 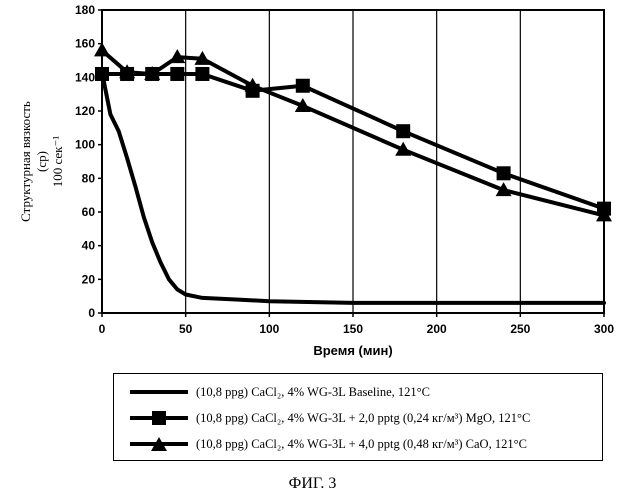 What do you see at coordinates (102, 49) in the screenshot?
I see `data-point-triangle` at bounding box center [102, 49].